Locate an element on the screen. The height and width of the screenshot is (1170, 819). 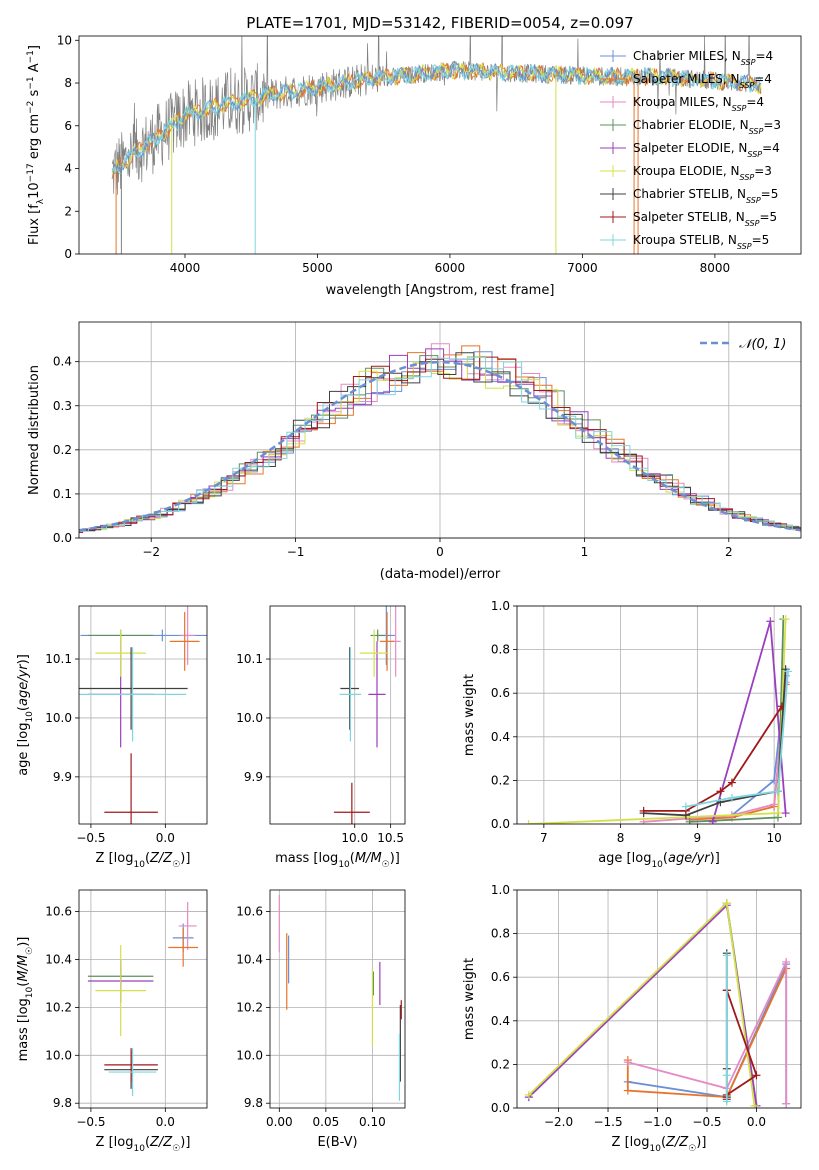
plot-age_vs_mass: 10.0 10.5 9.9 10.0 10.1 mass [log10(M/M☉)] is located at coordinates (321, 737).